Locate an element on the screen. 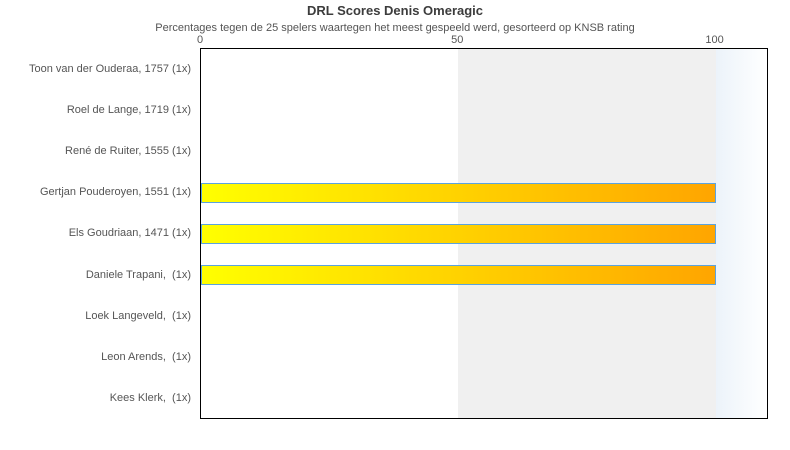 The width and height of the screenshot is (790, 450). category-label: Leon Arends, (1x) is located at coordinates (146, 357).